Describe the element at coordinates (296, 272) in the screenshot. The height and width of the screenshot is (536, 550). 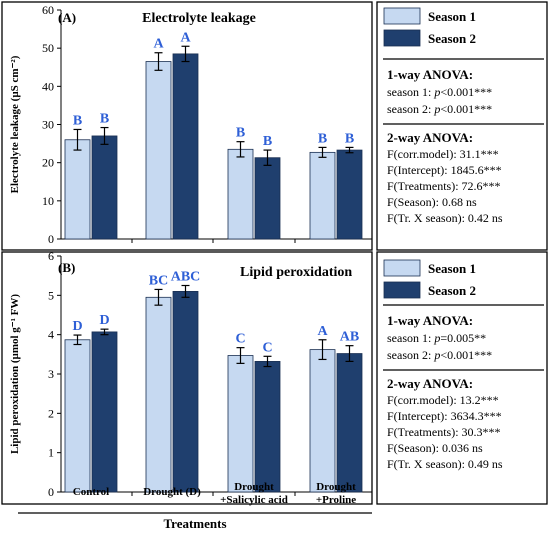
I see `panel-b-title: Lipid peroxidation` at that location.